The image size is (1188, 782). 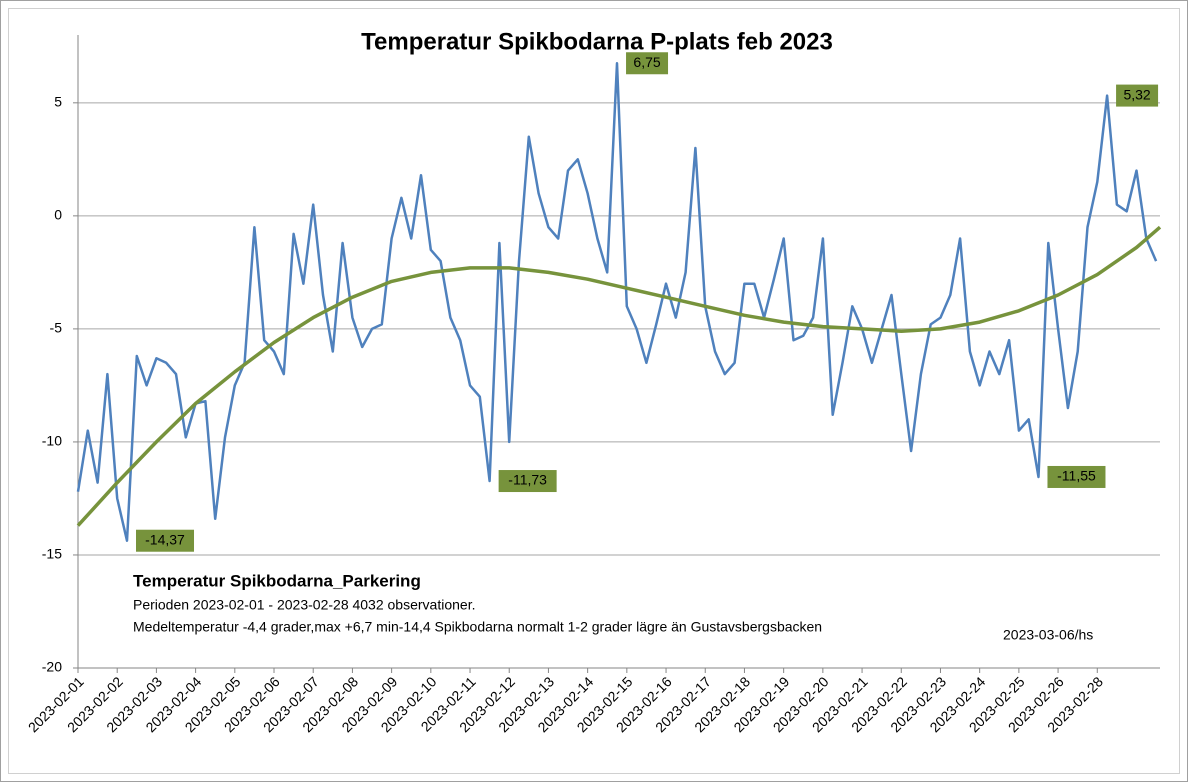 I want to click on data-label: 6,75, so click(x=646, y=62).